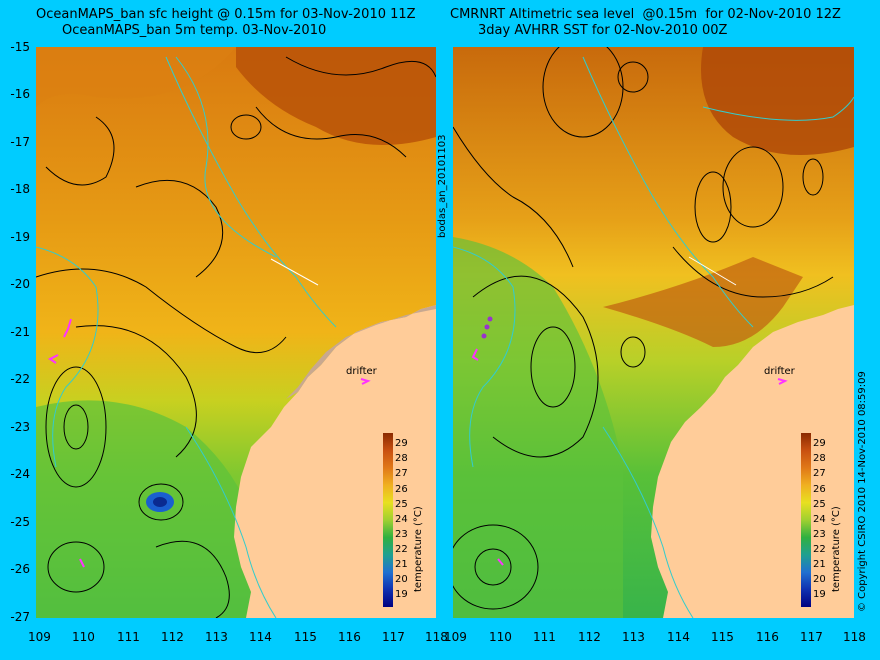  Describe the element at coordinates (160, 502) in the screenshot. I see `cold-eddy-core` at that location.